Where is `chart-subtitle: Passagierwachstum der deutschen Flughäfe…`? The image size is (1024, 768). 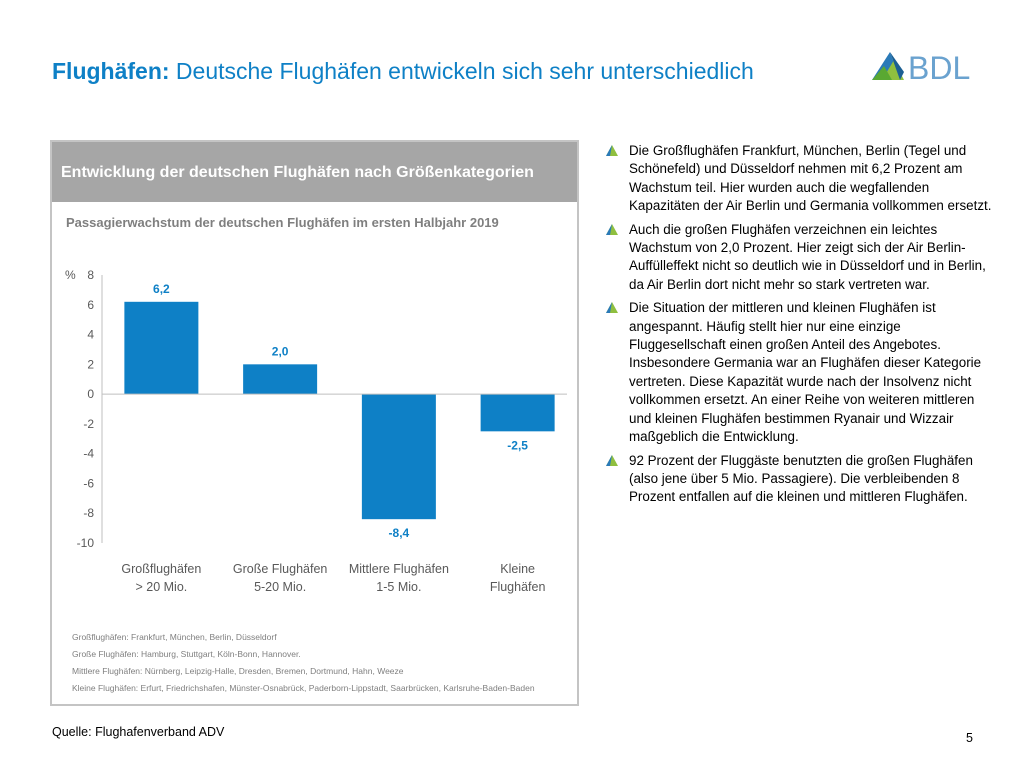 chart-subtitle: Passagierwachstum der deutschen Flughäfe… is located at coordinates (282, 222).